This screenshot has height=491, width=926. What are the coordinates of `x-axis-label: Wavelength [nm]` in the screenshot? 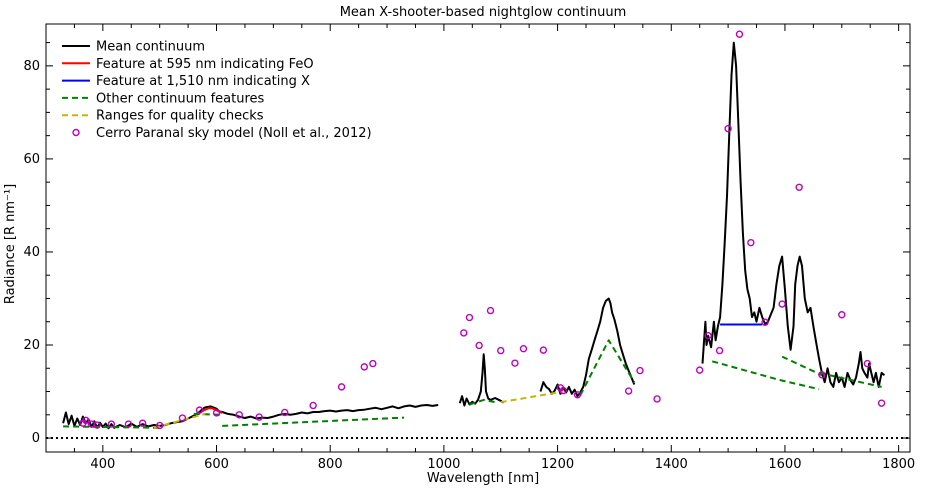 It's located at (483, 478).